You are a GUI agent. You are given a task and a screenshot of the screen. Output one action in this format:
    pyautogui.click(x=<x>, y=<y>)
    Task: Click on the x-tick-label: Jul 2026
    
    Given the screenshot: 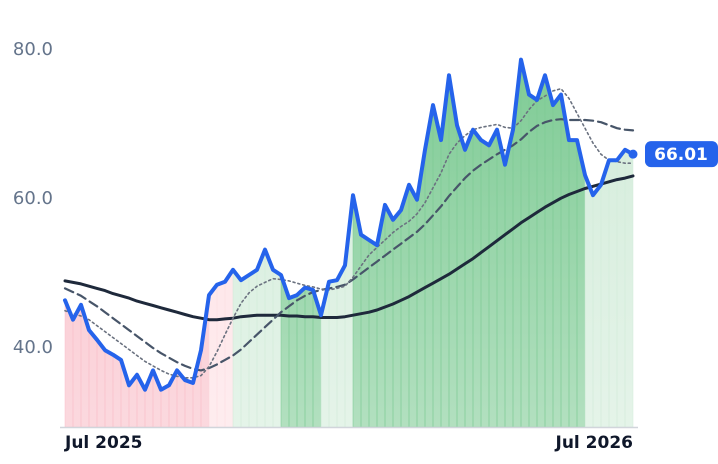 What is the action you would take?
    pyautogui.click(x=594, y=443)
    